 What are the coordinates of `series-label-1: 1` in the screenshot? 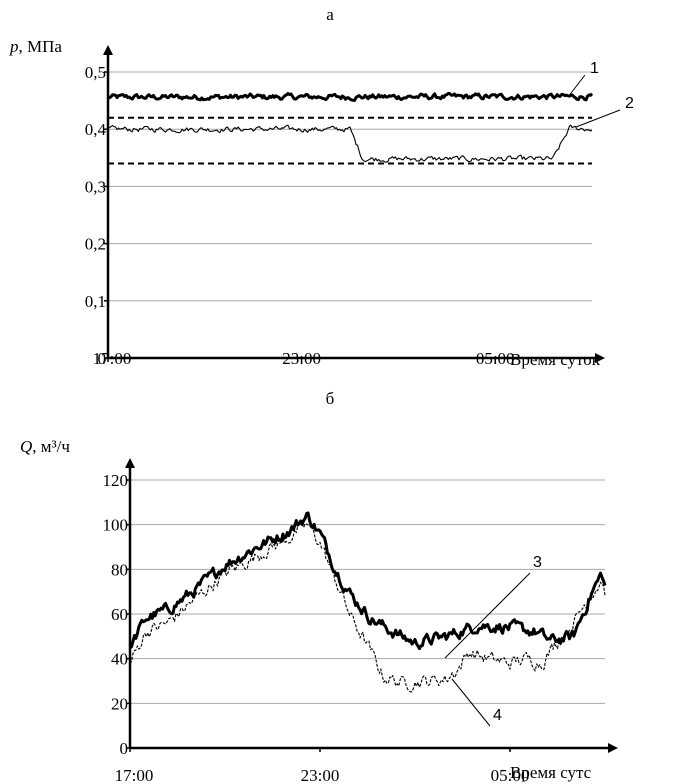 It's located at (594, 68).